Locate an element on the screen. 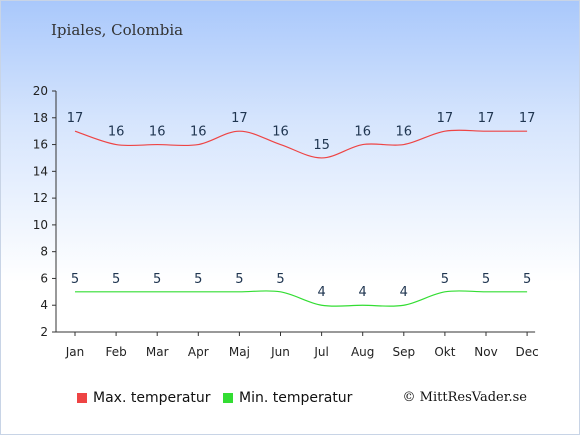 This screenshot has width=580, height=436. x-tick-label: Jun is located at coordinates (280, 352).